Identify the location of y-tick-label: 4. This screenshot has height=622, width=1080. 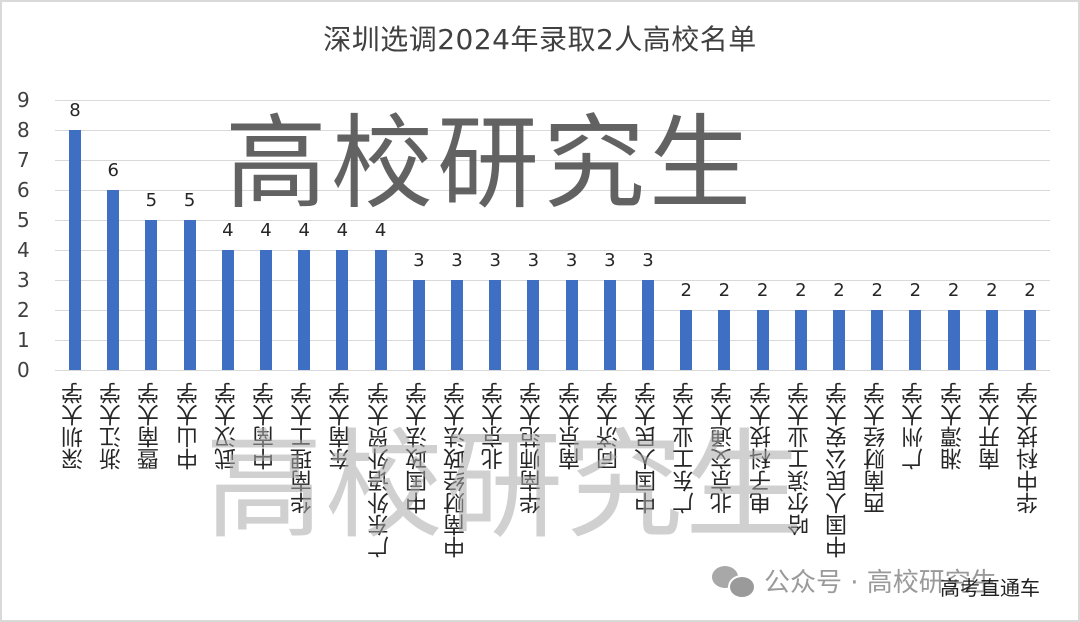
(23, 250).